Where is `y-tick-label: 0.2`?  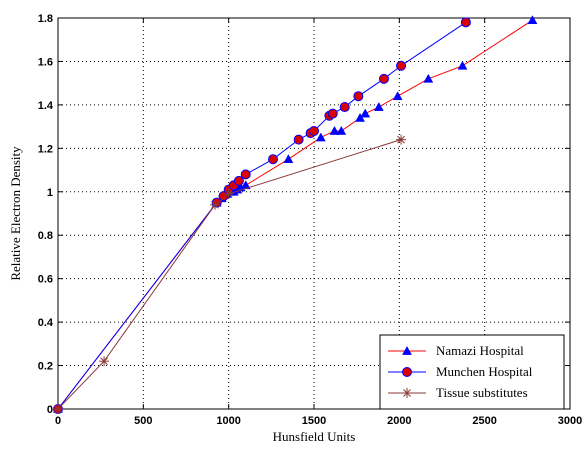 y-tick-label: 0.2 is located at coordinates (45, 367).